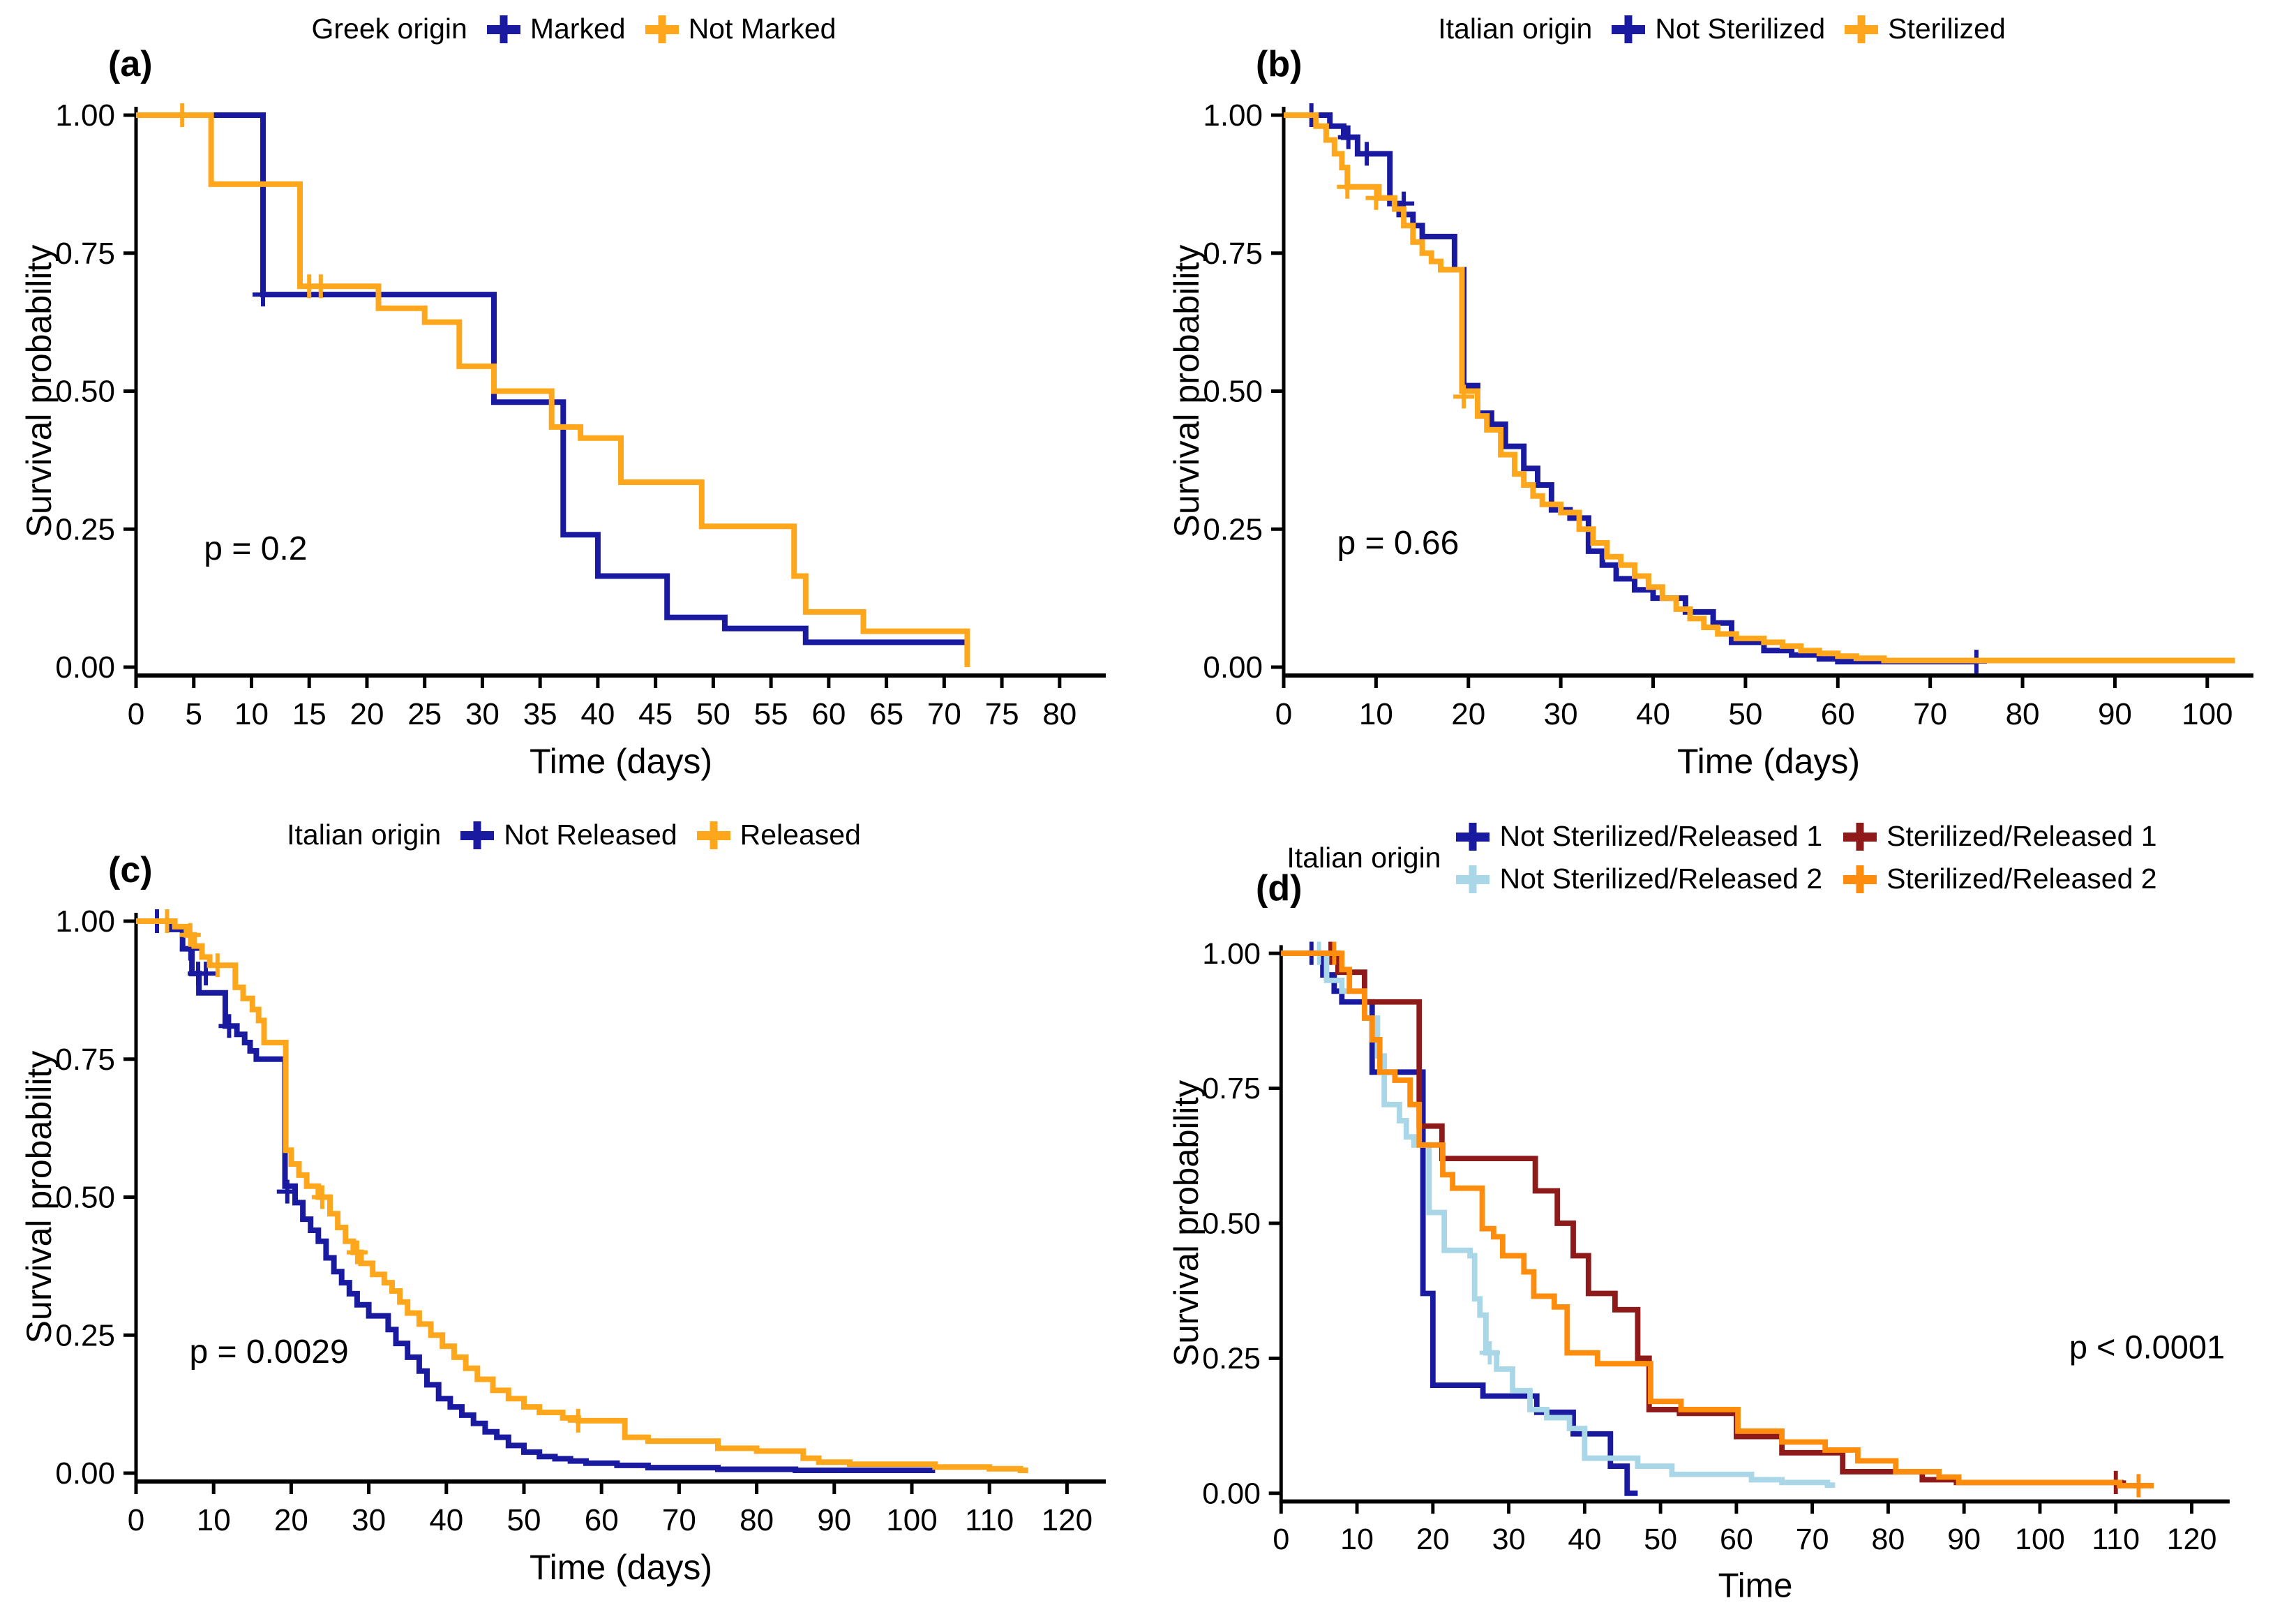 This screenshot has height=1612, width=2296. What do you see at coordinates (578, 29) in the screenshot?
I see `legend-item-label: Marked` at bounding box center [578, 29].